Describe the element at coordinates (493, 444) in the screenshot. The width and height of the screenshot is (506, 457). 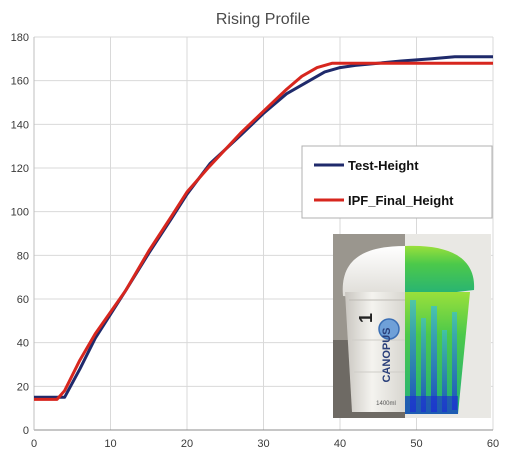
I see `x-tick-label: 60` at that location.